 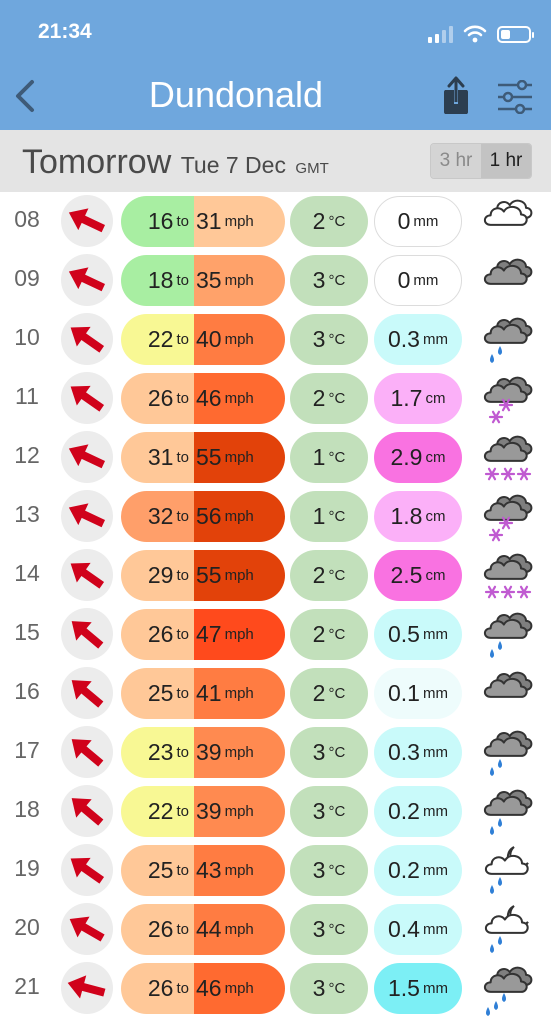 I want to click on row-hour: 11, so click(x=27, y=396).